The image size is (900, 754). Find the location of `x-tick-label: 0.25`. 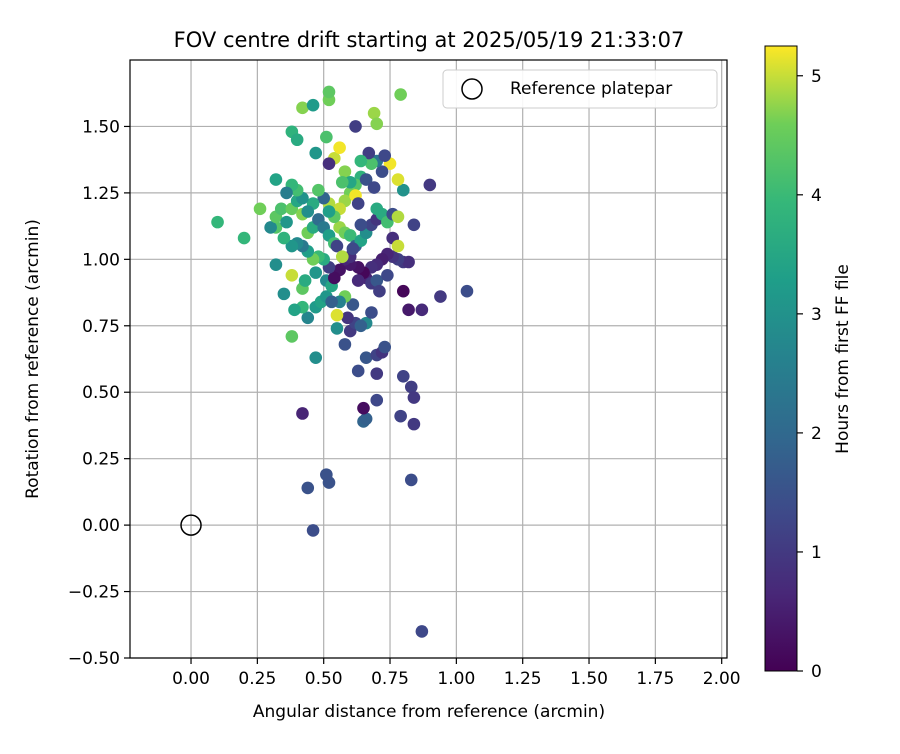

x-tick-label: 0.25 is located at coordinates (257, 679).